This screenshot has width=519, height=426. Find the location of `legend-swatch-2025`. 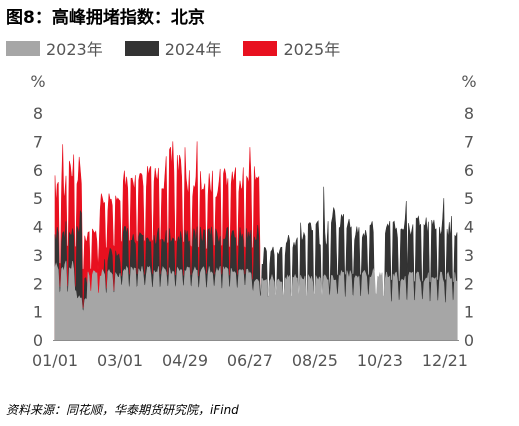

legend-swatch-2025 is located at coordinates (260, 48).